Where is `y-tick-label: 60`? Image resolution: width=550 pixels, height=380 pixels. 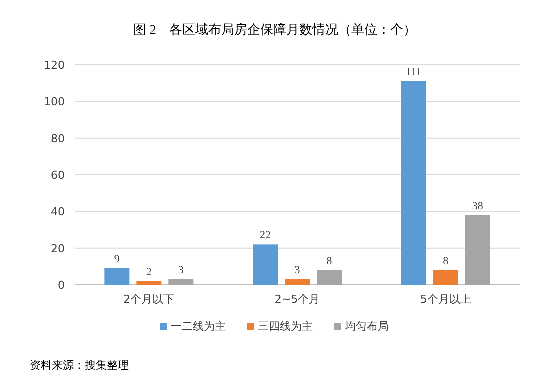 y-tick-label: 60 is located at coordinates (58, 175).